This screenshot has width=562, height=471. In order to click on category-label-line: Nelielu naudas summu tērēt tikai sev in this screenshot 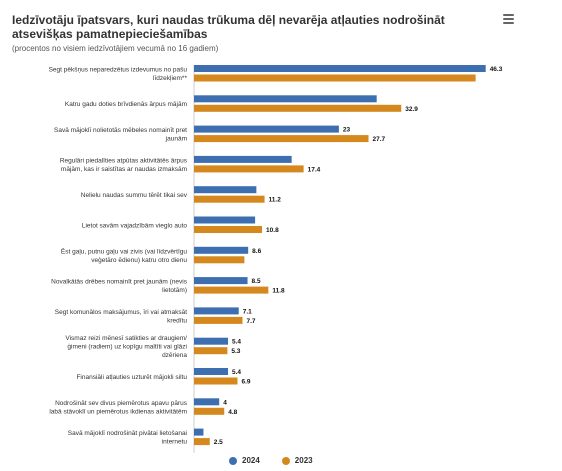, I will do `click(134, 195)`.